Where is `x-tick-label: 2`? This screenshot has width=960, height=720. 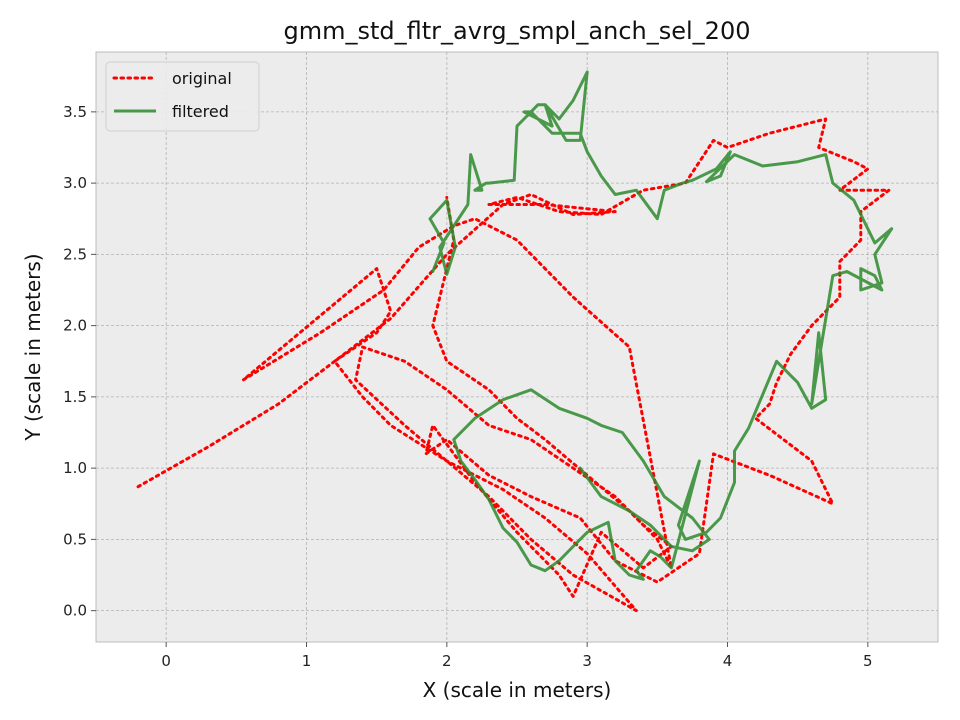
x-tick-label: 2 is located at coordinates (447, 661).